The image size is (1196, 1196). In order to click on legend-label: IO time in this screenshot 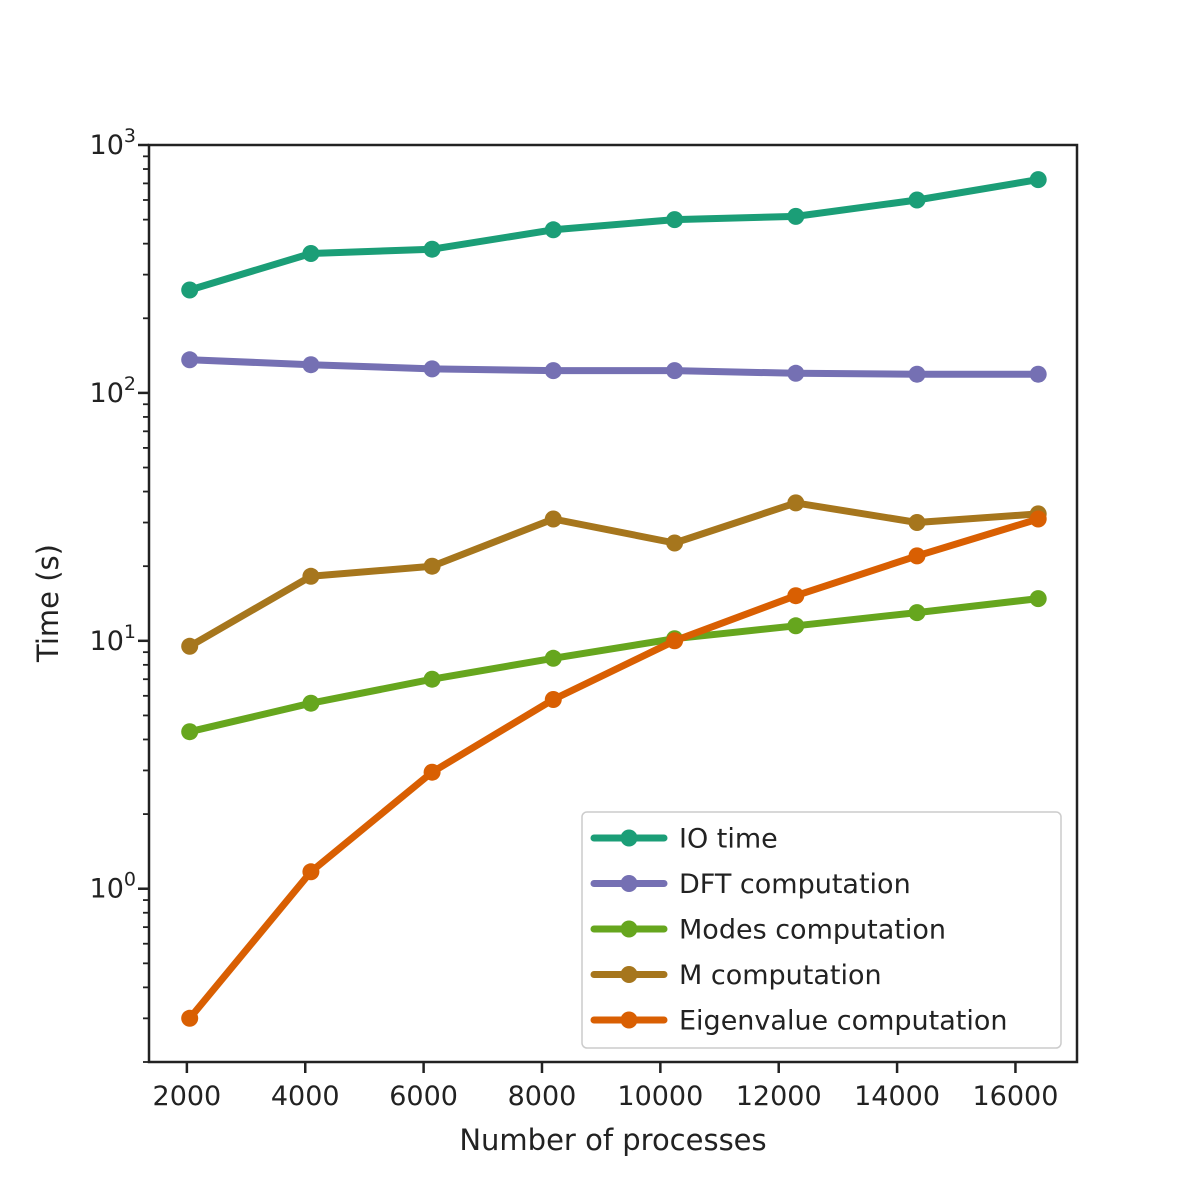, I will do `click(728, 839)`.